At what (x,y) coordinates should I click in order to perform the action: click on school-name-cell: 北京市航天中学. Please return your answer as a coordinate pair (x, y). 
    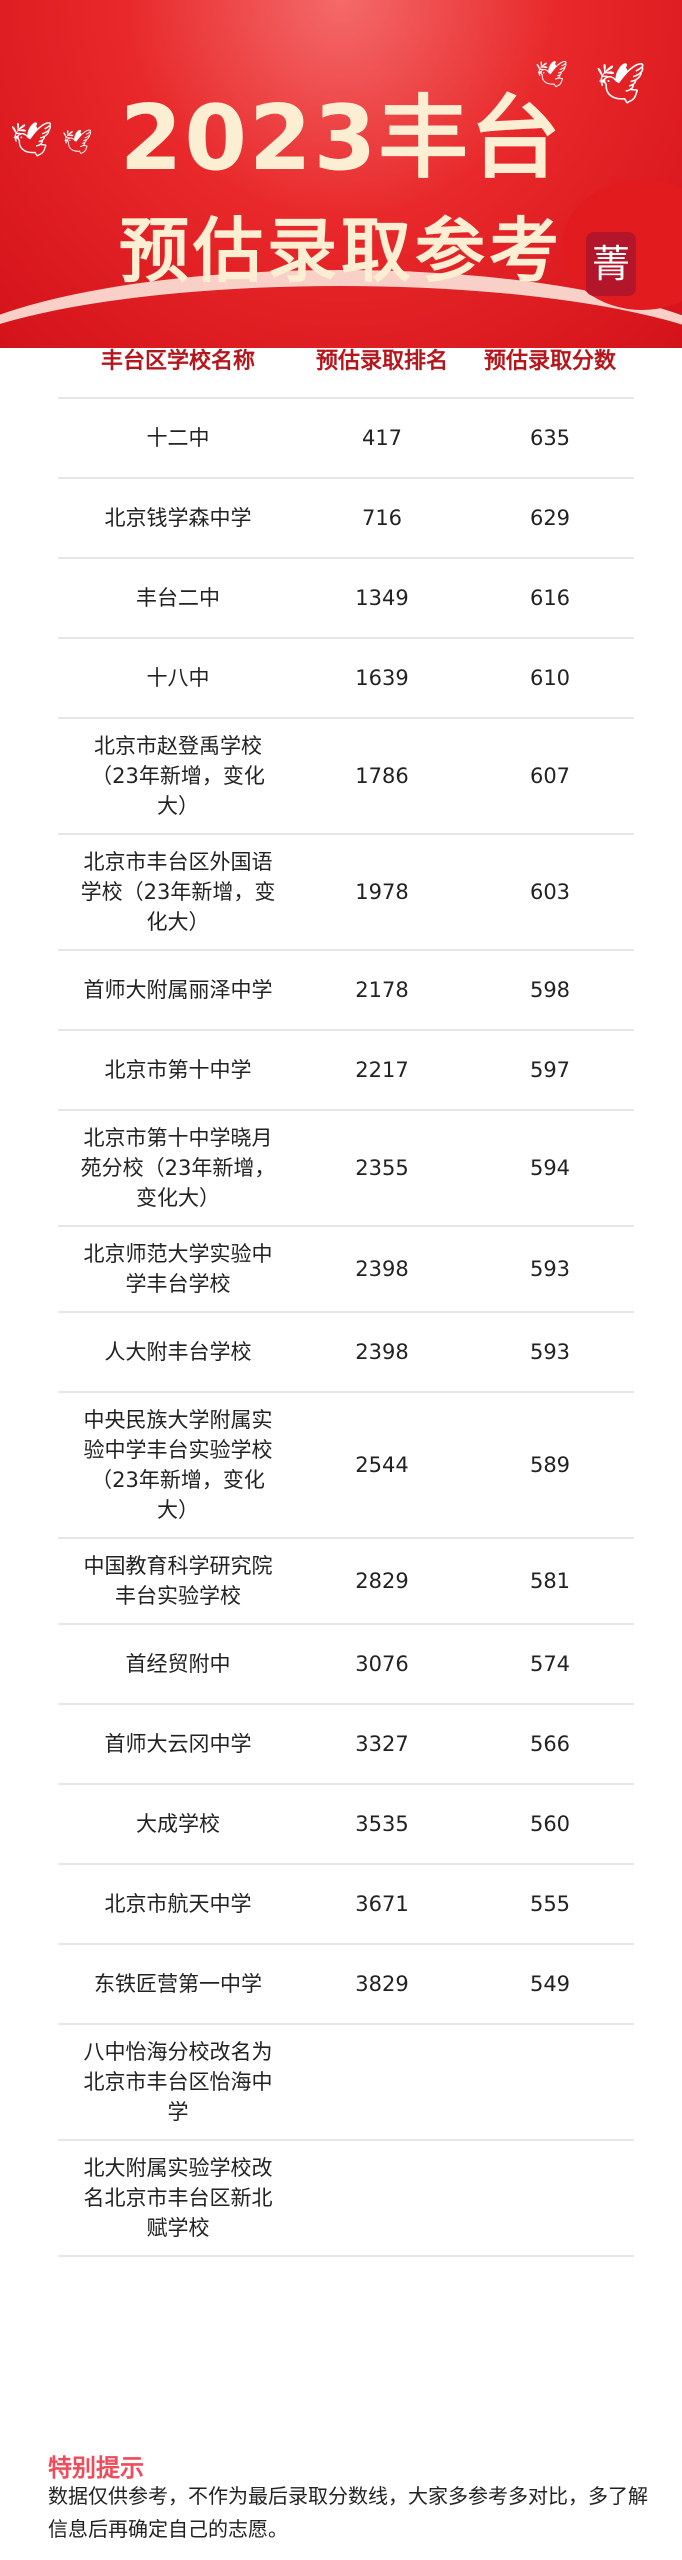
    Looking at the image, I should click on (178, 1904).